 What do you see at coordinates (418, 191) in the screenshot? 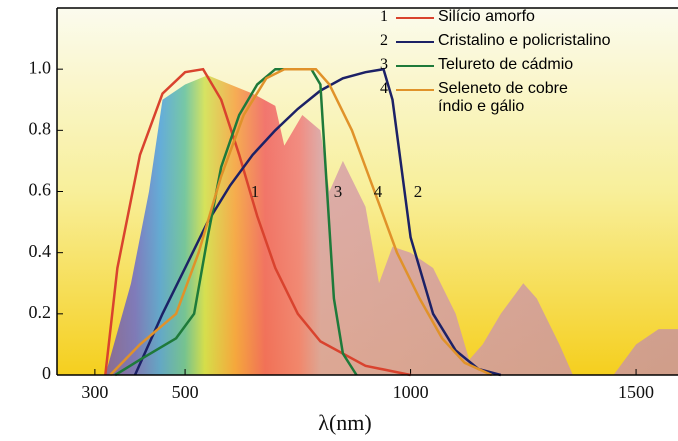
I see `curve-label: 2` at bounding box center [418, 191].